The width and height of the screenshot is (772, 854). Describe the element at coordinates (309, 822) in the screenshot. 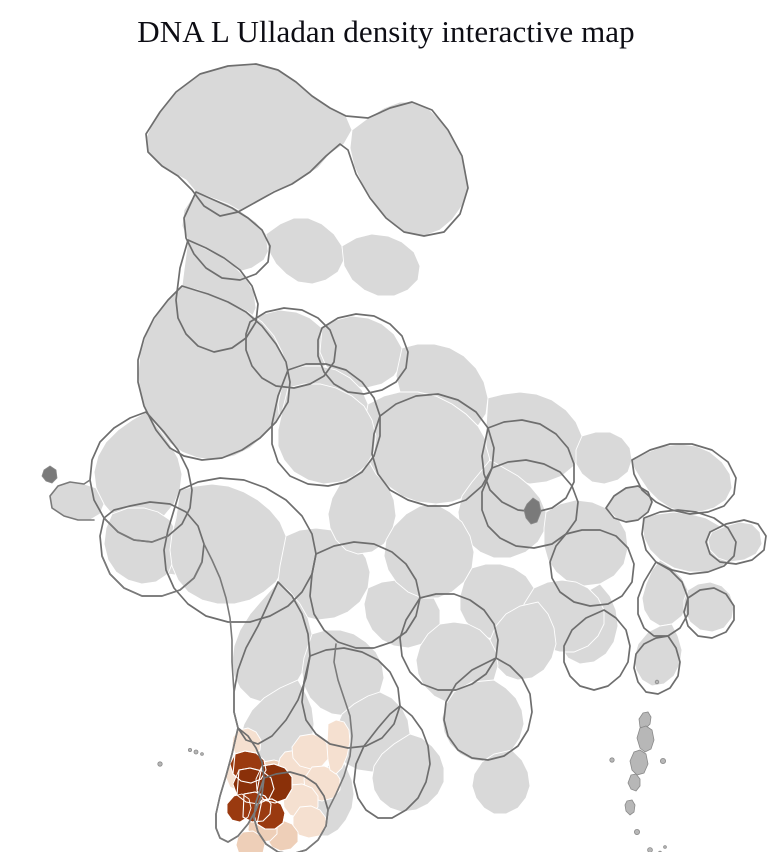

I see `district-madurai` at that location.